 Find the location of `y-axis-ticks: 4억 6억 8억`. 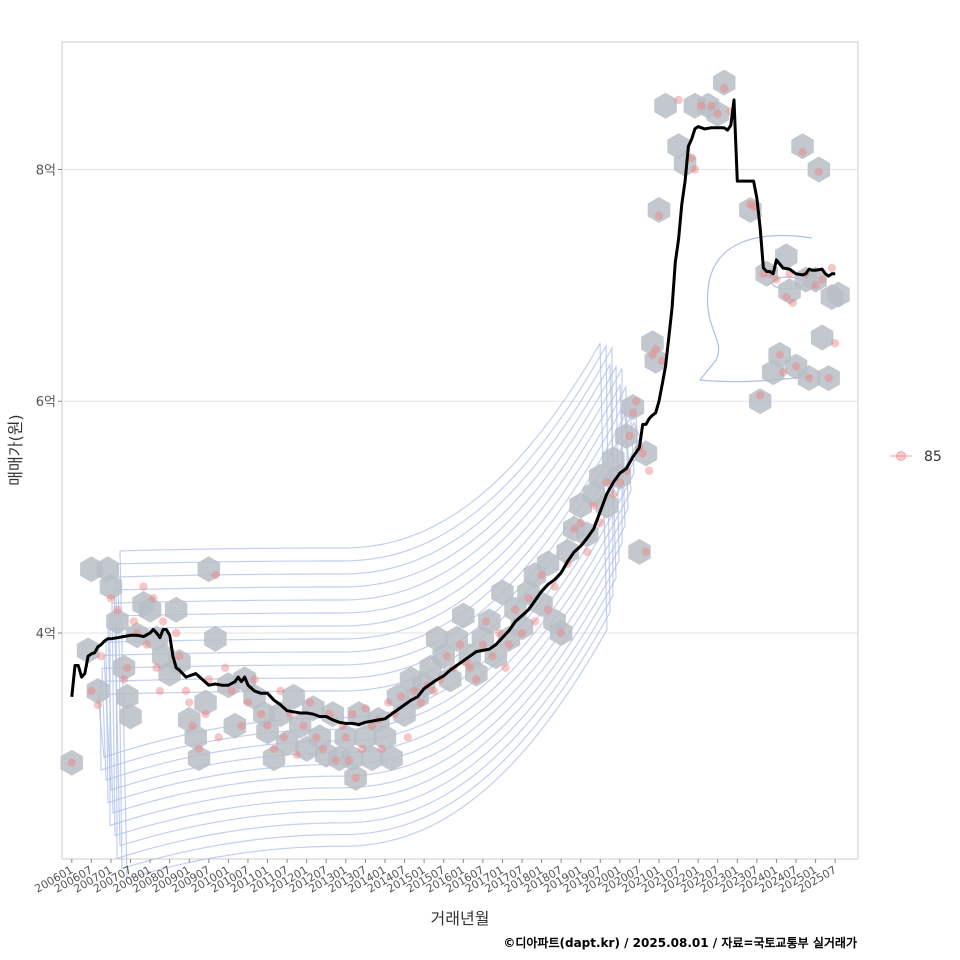

y-axis-ticks: 4억 6억 8억 is located at coordinates (49, 402).